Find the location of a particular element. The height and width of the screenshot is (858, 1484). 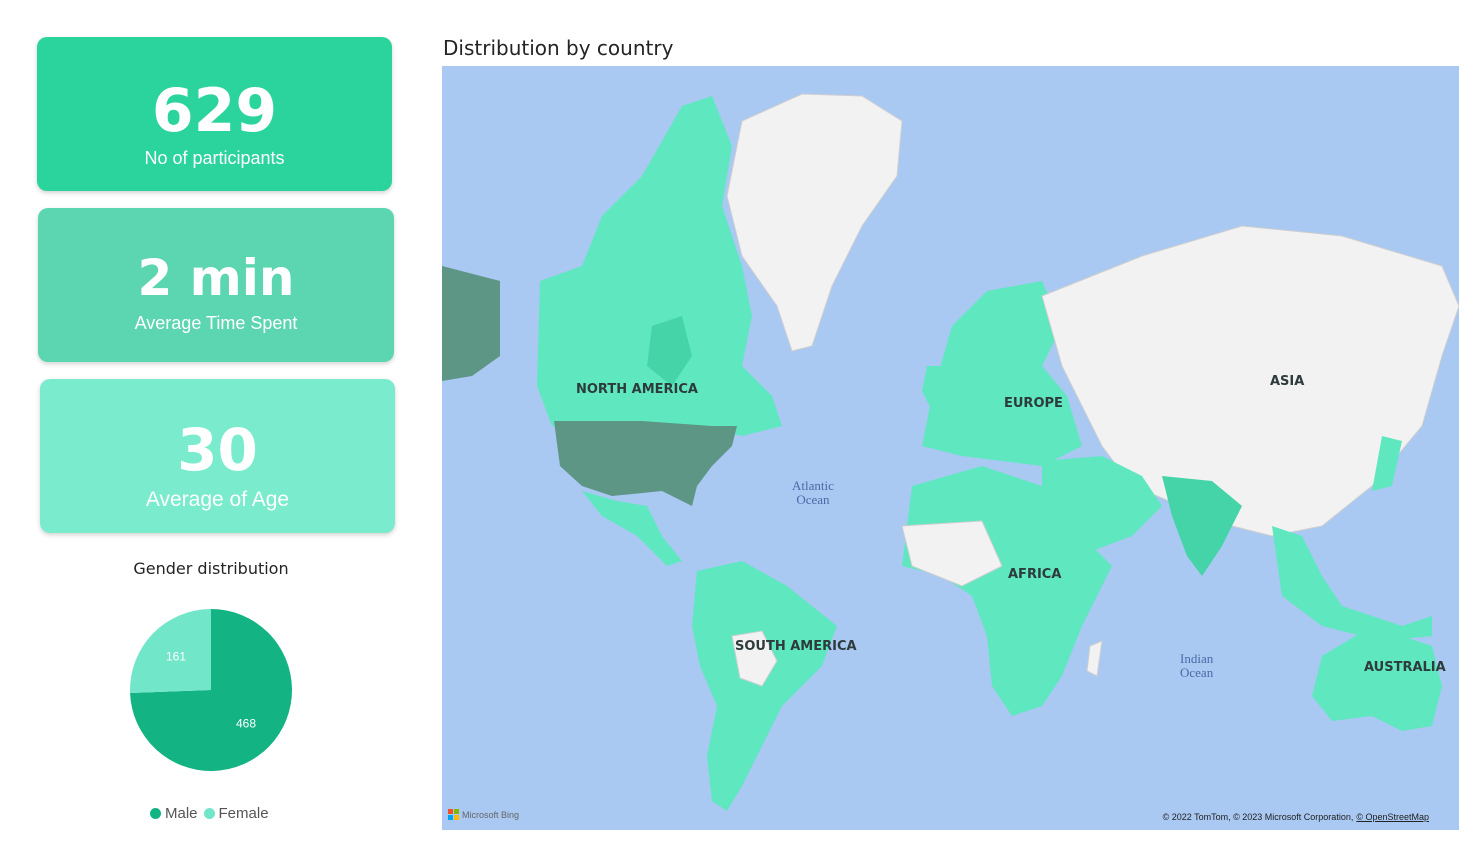

legend-label-male: Male is located at coordinates (181, 813).